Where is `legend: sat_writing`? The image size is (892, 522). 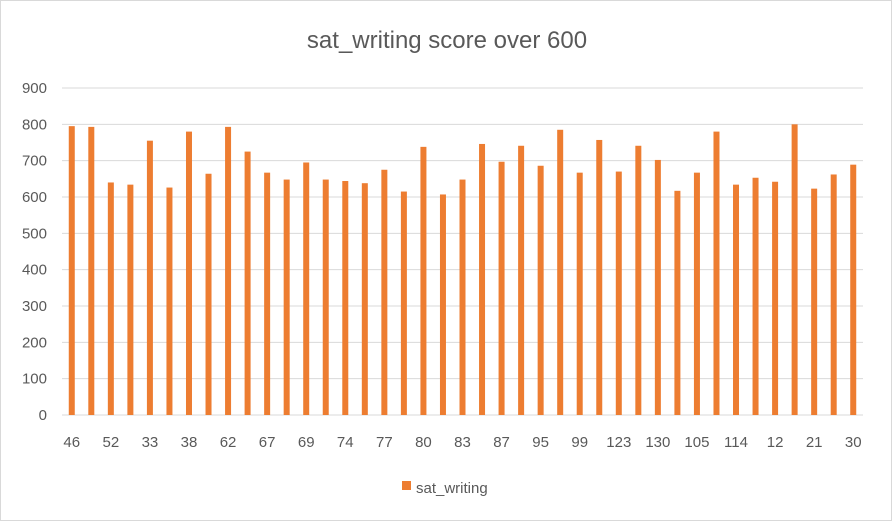
legend: sat_writing is located at coordinates (445, 488).